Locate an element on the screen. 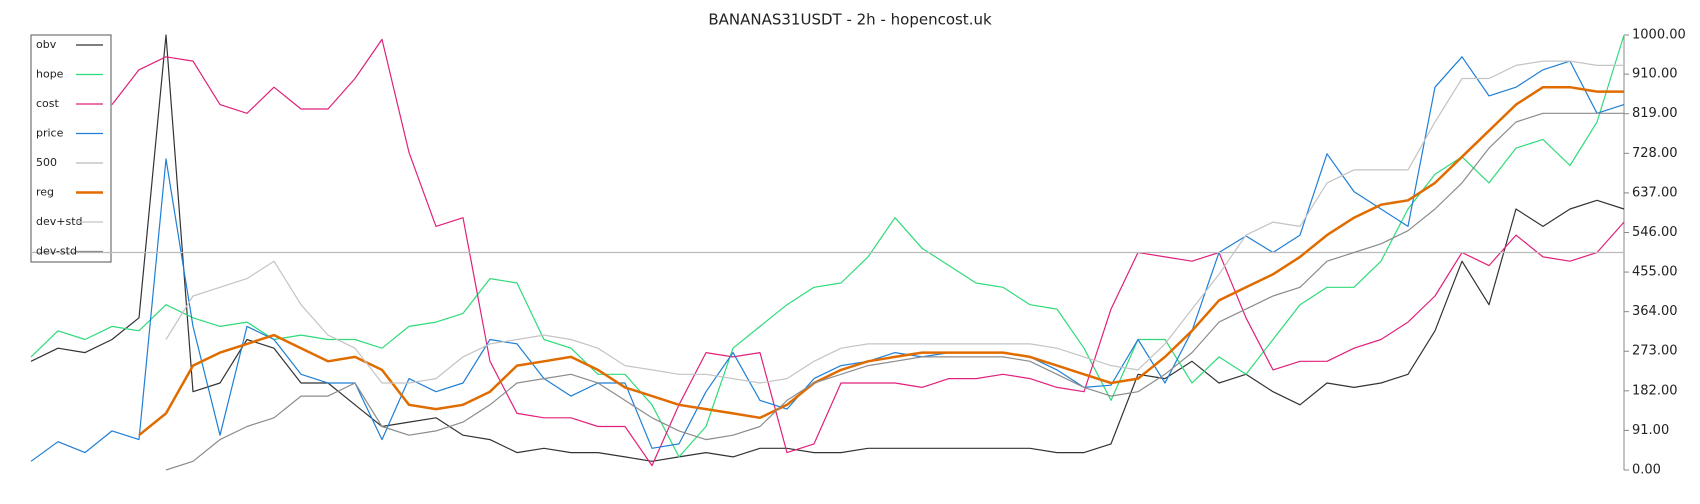  legend-label: reg is located at coordinates (45, 192).